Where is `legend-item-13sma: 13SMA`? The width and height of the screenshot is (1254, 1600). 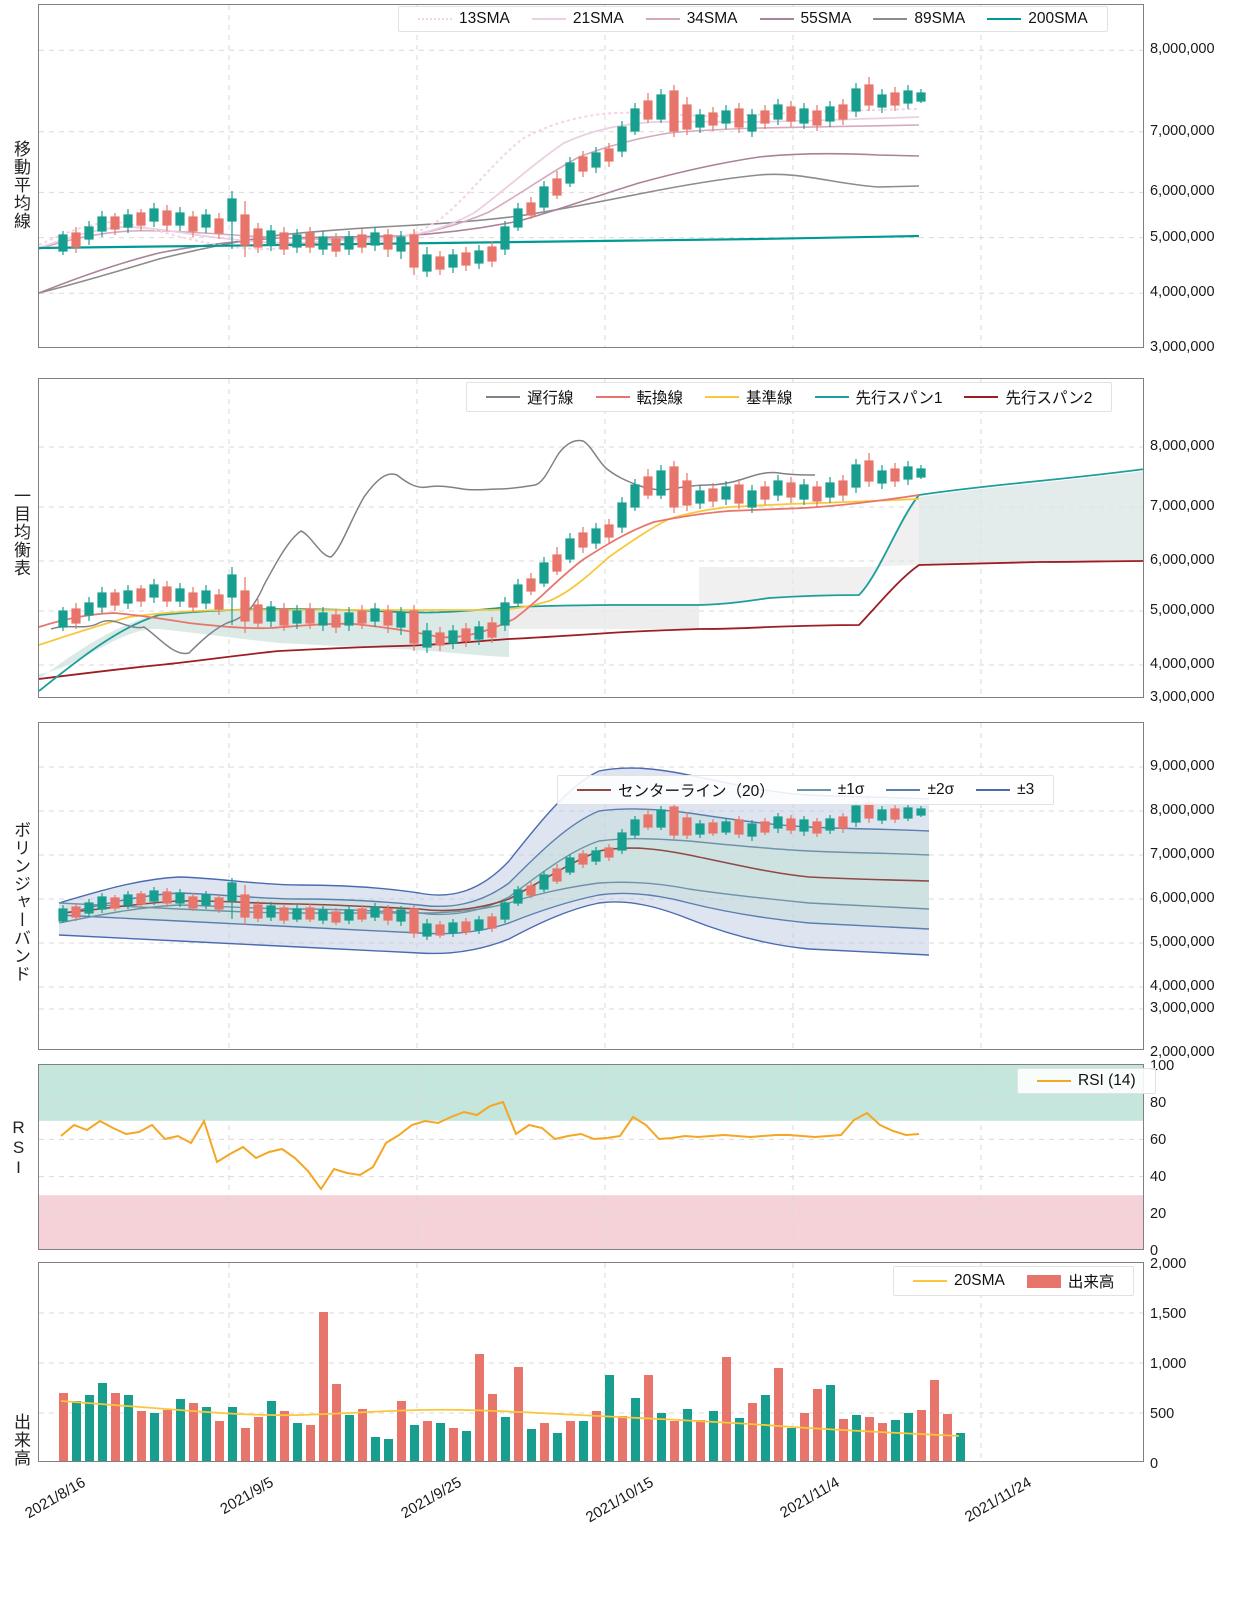 legend-item-13sma: 13SMA is located at coordinates (464, 19).